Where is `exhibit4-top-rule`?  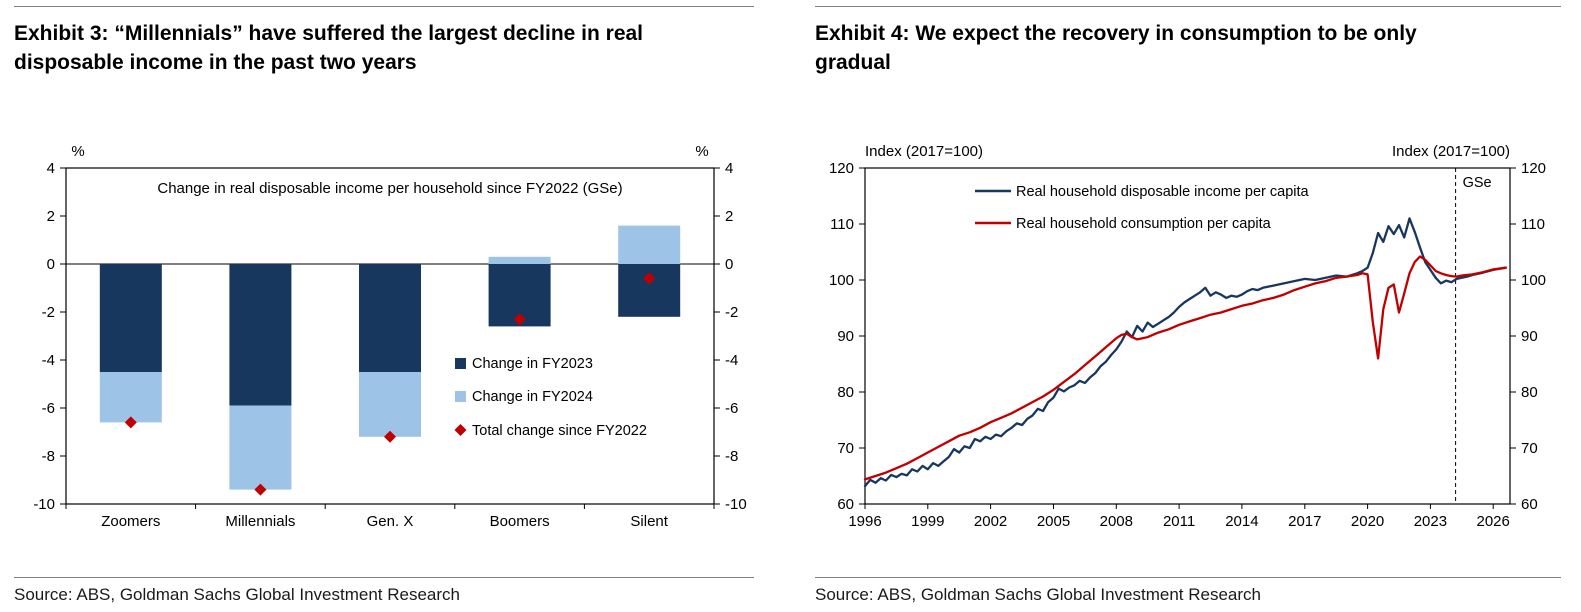
exhibit4-top-rule is located at coordinates (1188, 6).